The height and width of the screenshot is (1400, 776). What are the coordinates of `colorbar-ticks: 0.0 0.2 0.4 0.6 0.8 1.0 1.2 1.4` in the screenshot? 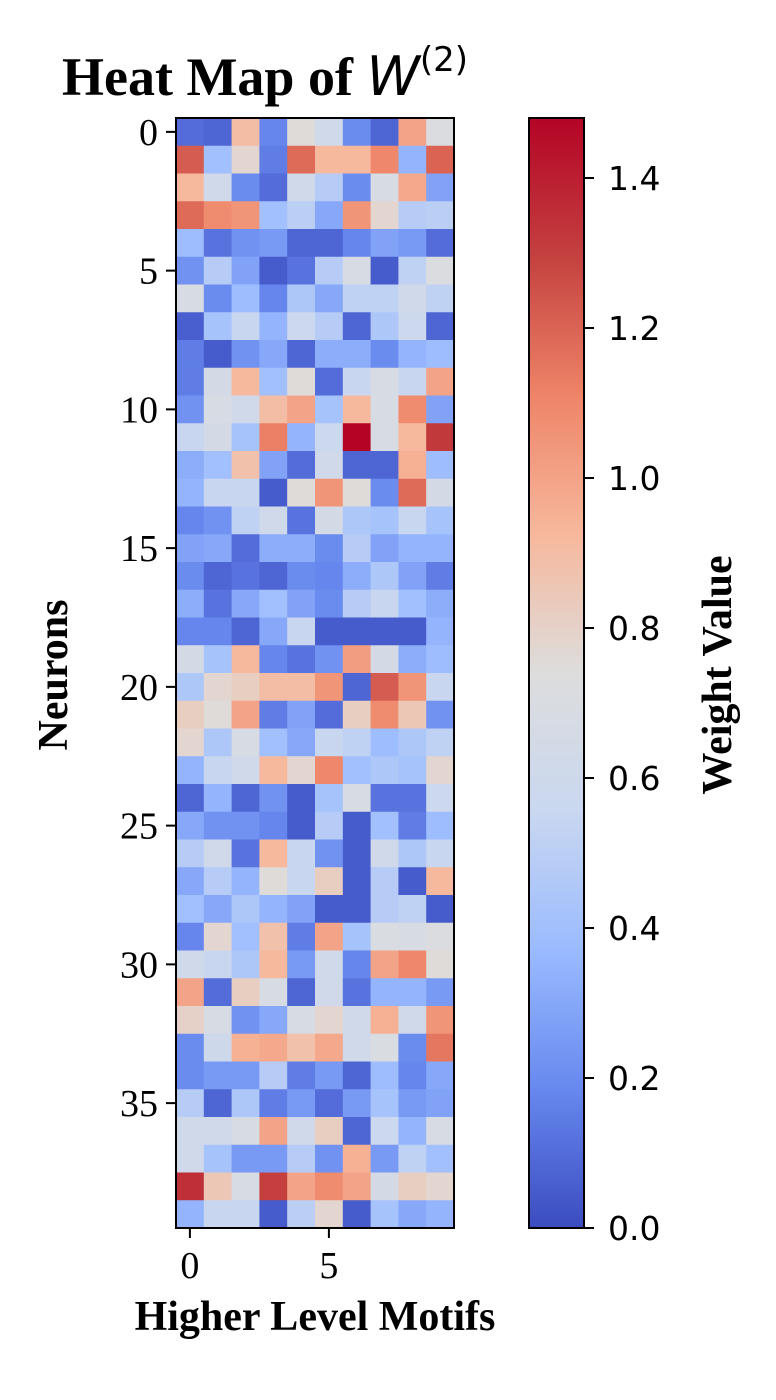 It's located at (622, 703).